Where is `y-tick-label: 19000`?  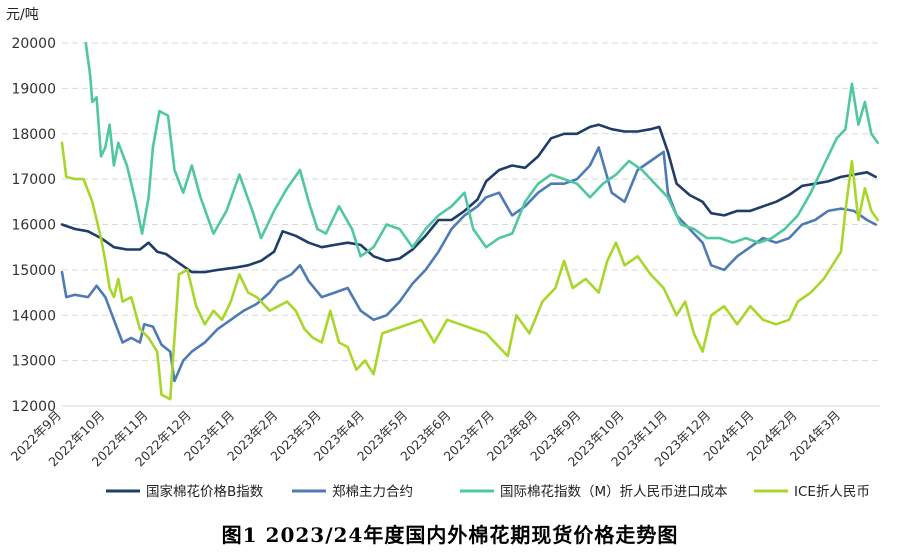
y-tick-label: 19000 is located at coordinates (33, 89).